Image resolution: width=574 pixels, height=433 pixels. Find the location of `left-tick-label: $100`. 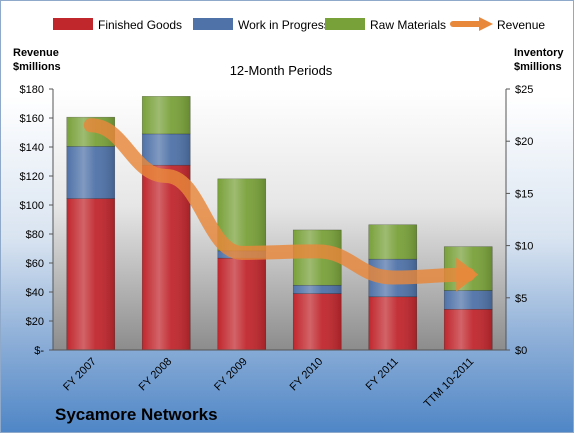

left-tick-label: $100 is located at coordinates (32, 206).